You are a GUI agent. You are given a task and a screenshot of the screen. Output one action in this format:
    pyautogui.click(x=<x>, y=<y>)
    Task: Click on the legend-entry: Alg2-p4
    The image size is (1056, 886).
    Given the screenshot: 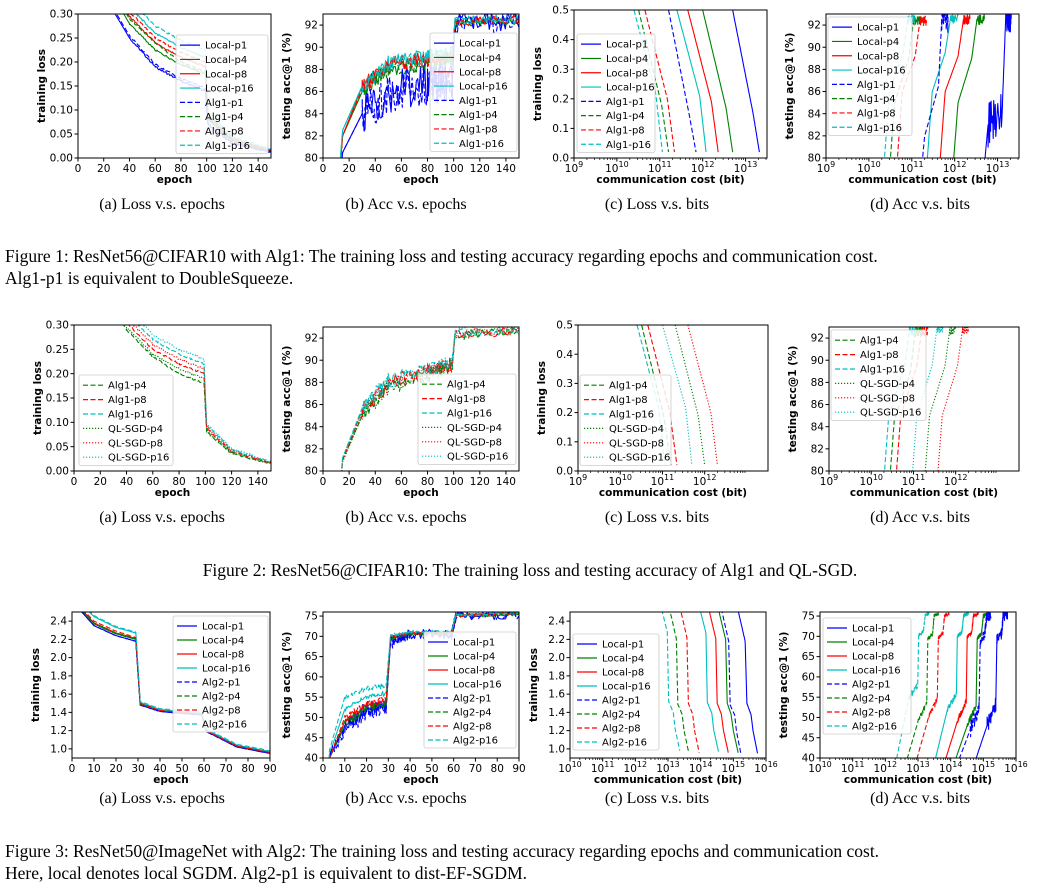 What is the action you would take?
    pyautogui.click(x=621, y=715)
    